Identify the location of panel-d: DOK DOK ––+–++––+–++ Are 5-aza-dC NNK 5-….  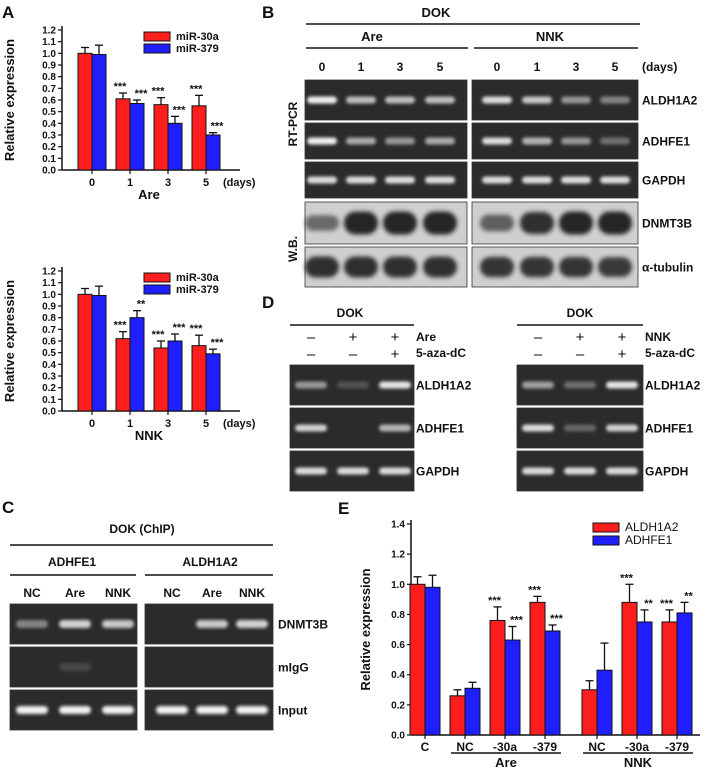
(495, 399).